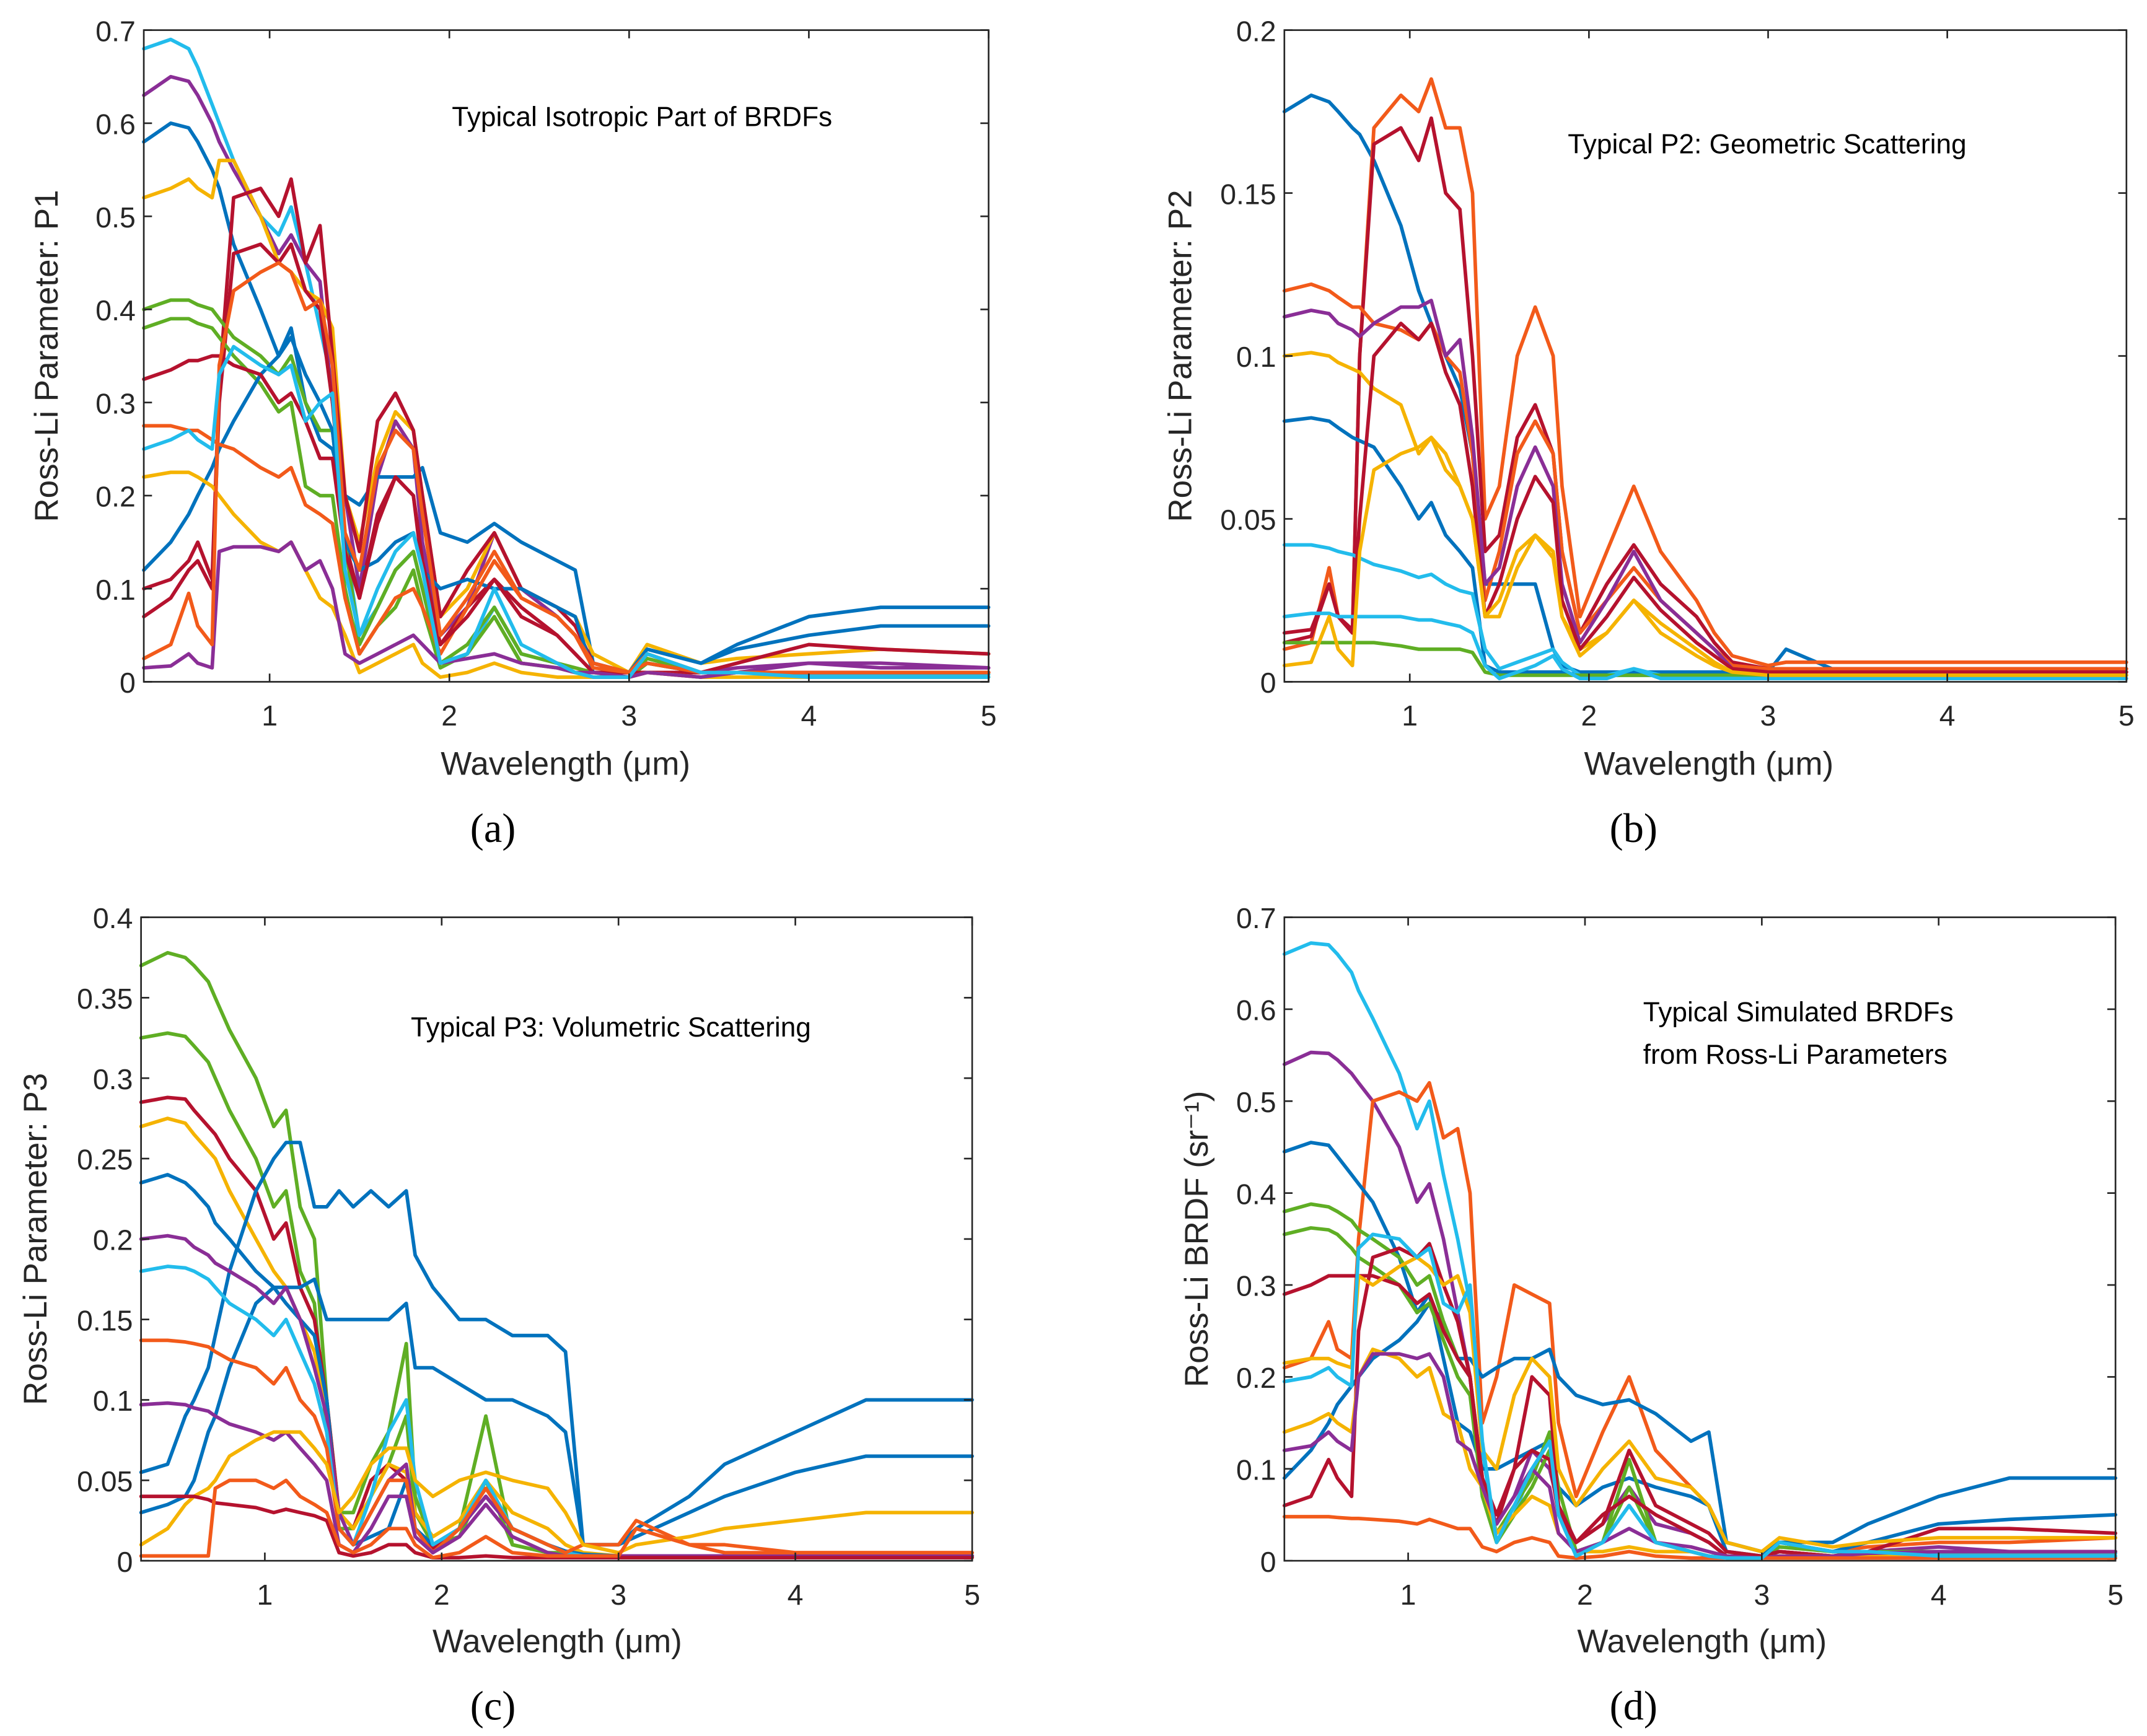  Describe the element at coordinates (47, 356) in the screenshot. I see `y-axis-label: Ross-Li Parameter: P1` at that location.